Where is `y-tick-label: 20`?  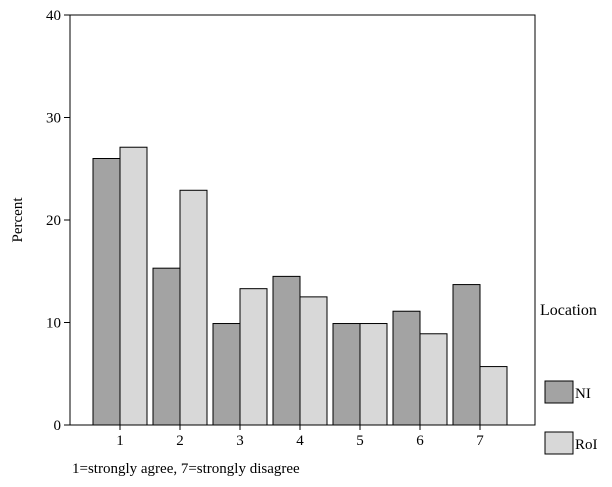 y-tick-label: 20 is located at coordinates (53, 221).